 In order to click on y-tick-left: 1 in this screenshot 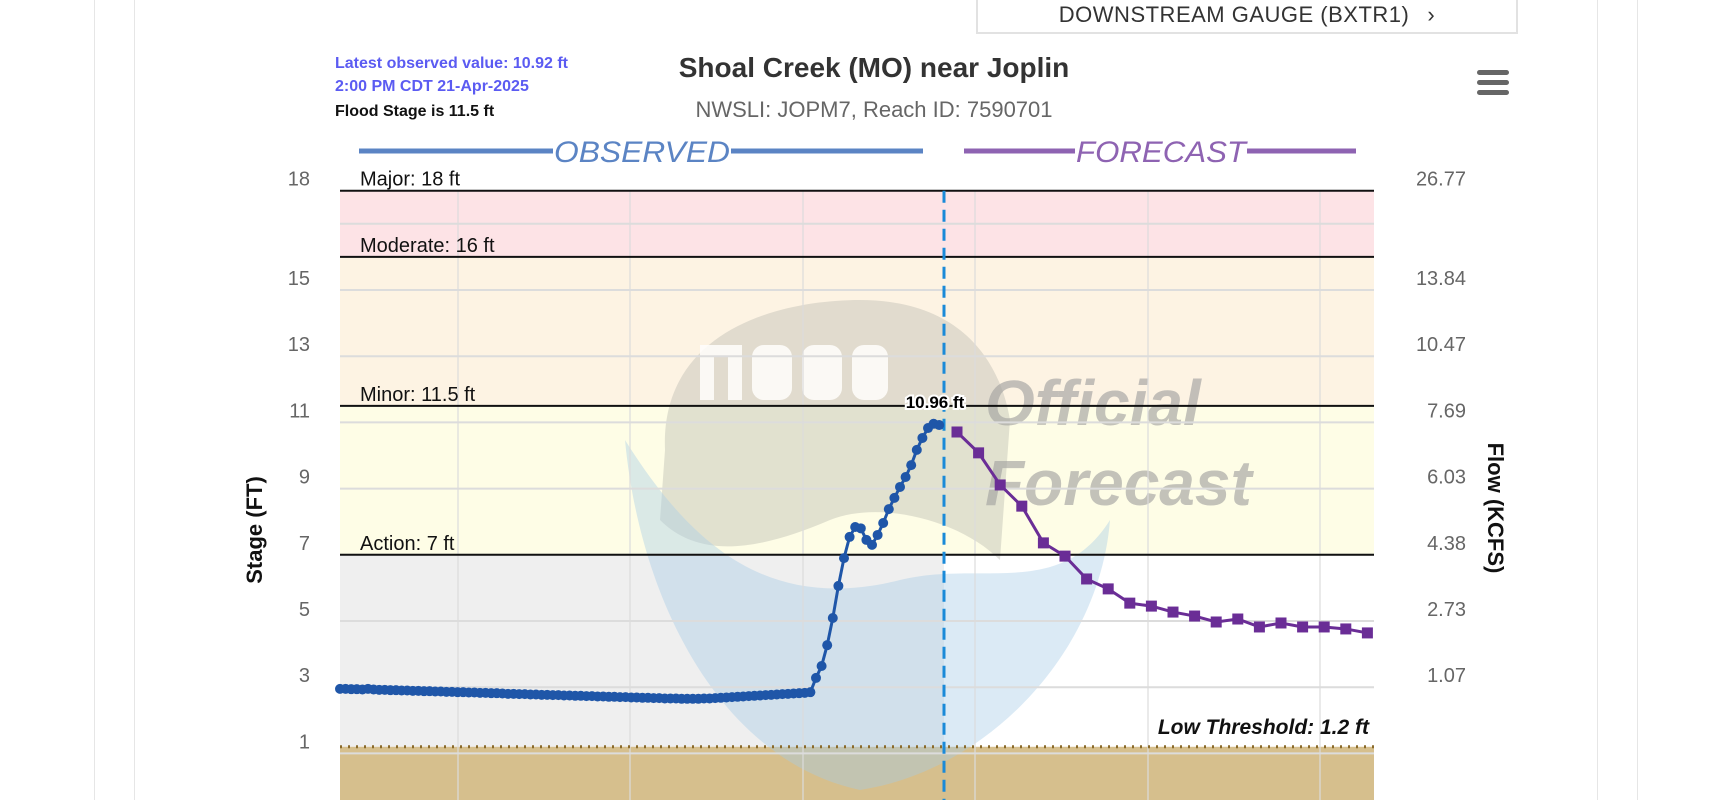, I will do `click(304, 742)`.